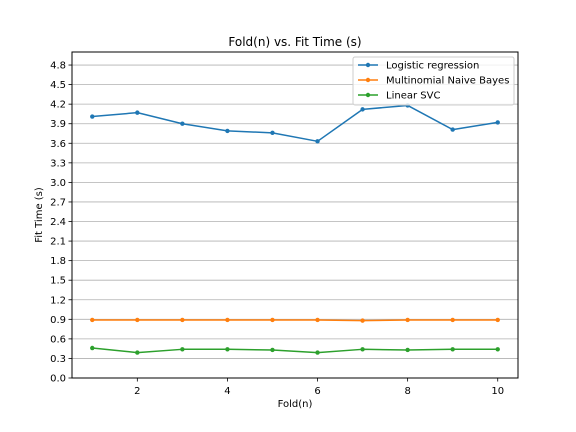 Image resolution: width=576 pixels, height=432 pixels. I want to click on y-tick-label: 3.0, so click(58, 183).